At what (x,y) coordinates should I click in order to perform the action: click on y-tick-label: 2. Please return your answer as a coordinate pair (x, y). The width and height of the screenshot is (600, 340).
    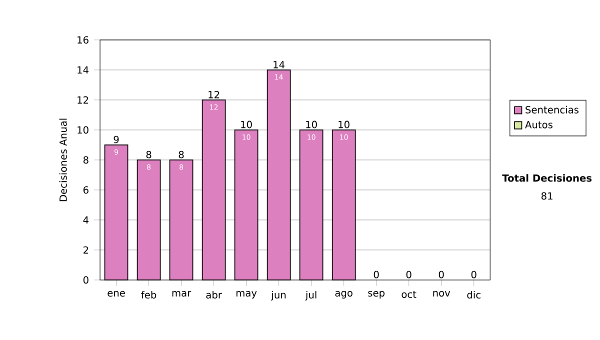
    Looking at the image, I should click on (86, 250).